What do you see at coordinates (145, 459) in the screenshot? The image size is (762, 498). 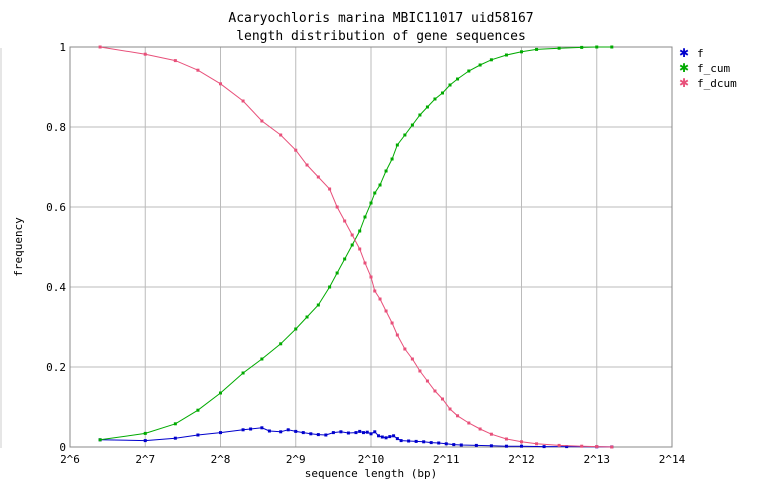 I see `x-tick-label: 2^7` at bounding box center [145, 459].